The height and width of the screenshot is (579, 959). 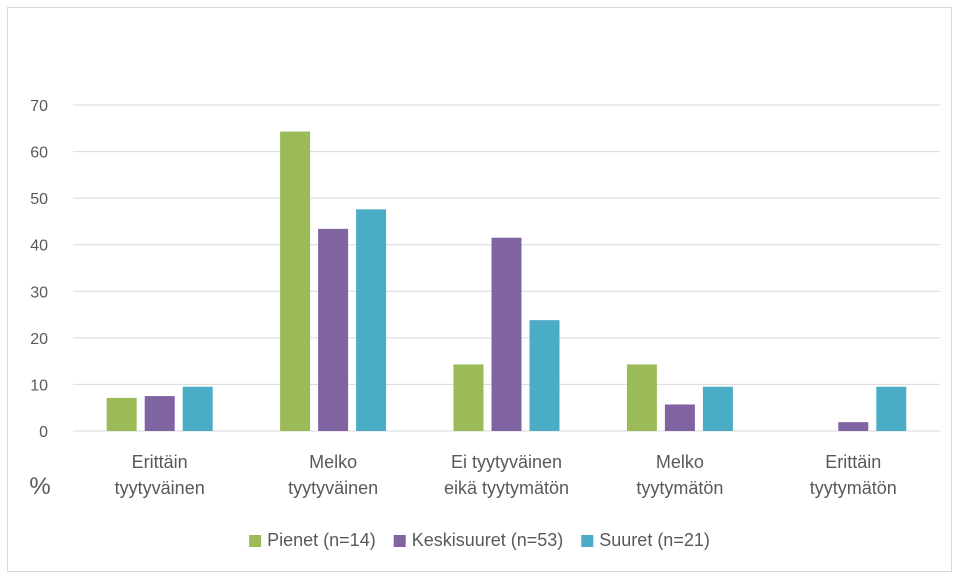 I want to click on y-tick-label: 20, so click(x=39, y=339).